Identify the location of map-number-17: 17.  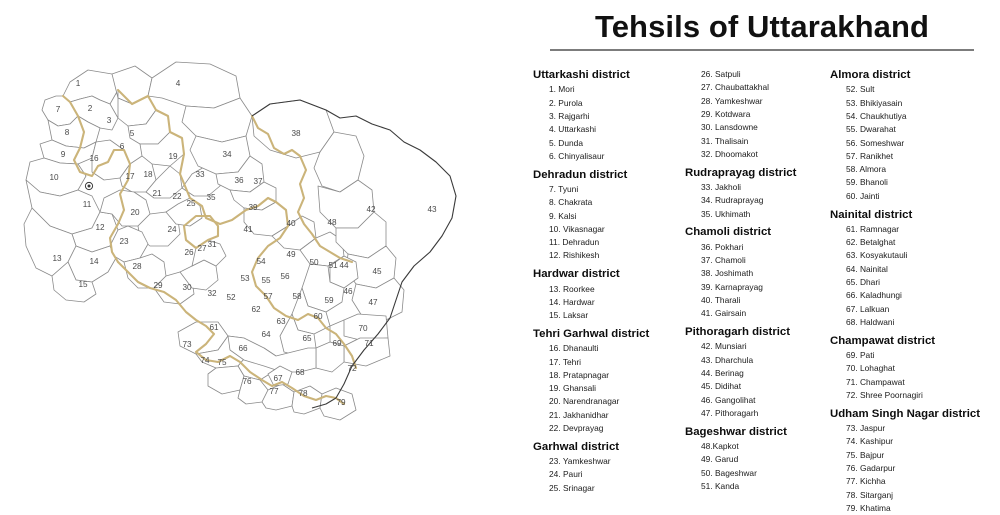
(130, 176).